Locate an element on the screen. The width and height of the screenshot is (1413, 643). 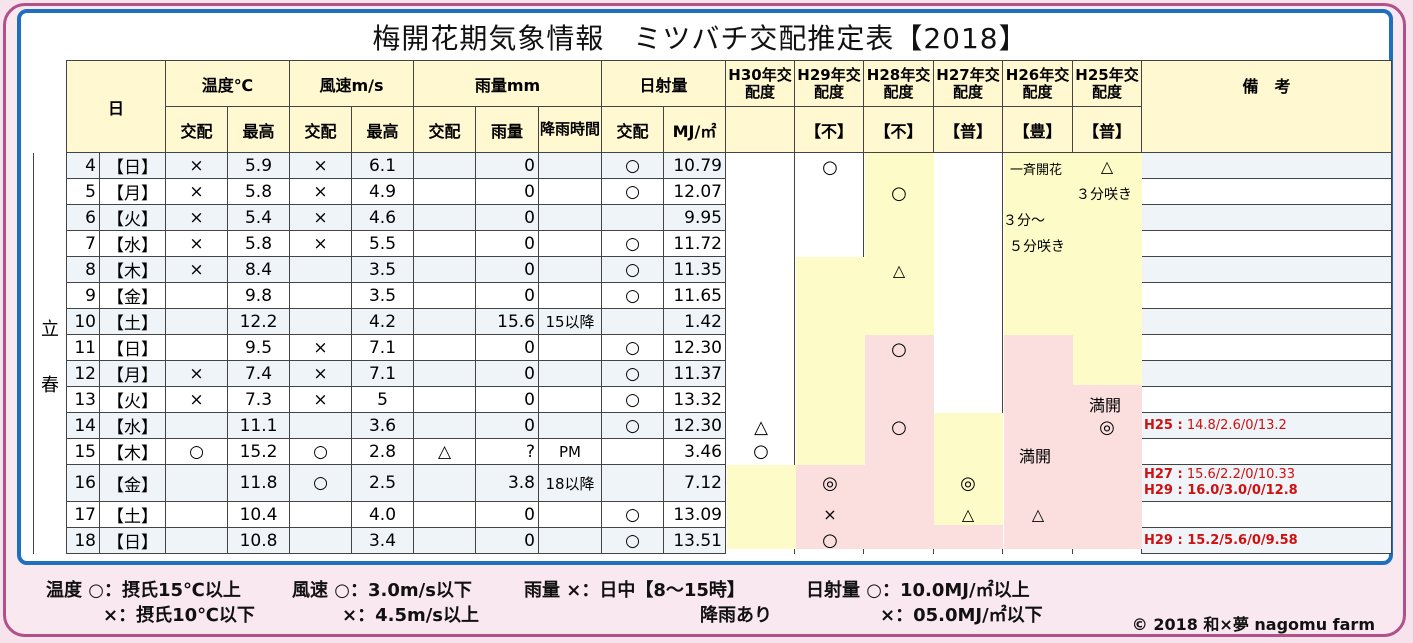
mark-h29: ◎ is located at coordinates (830, 483).